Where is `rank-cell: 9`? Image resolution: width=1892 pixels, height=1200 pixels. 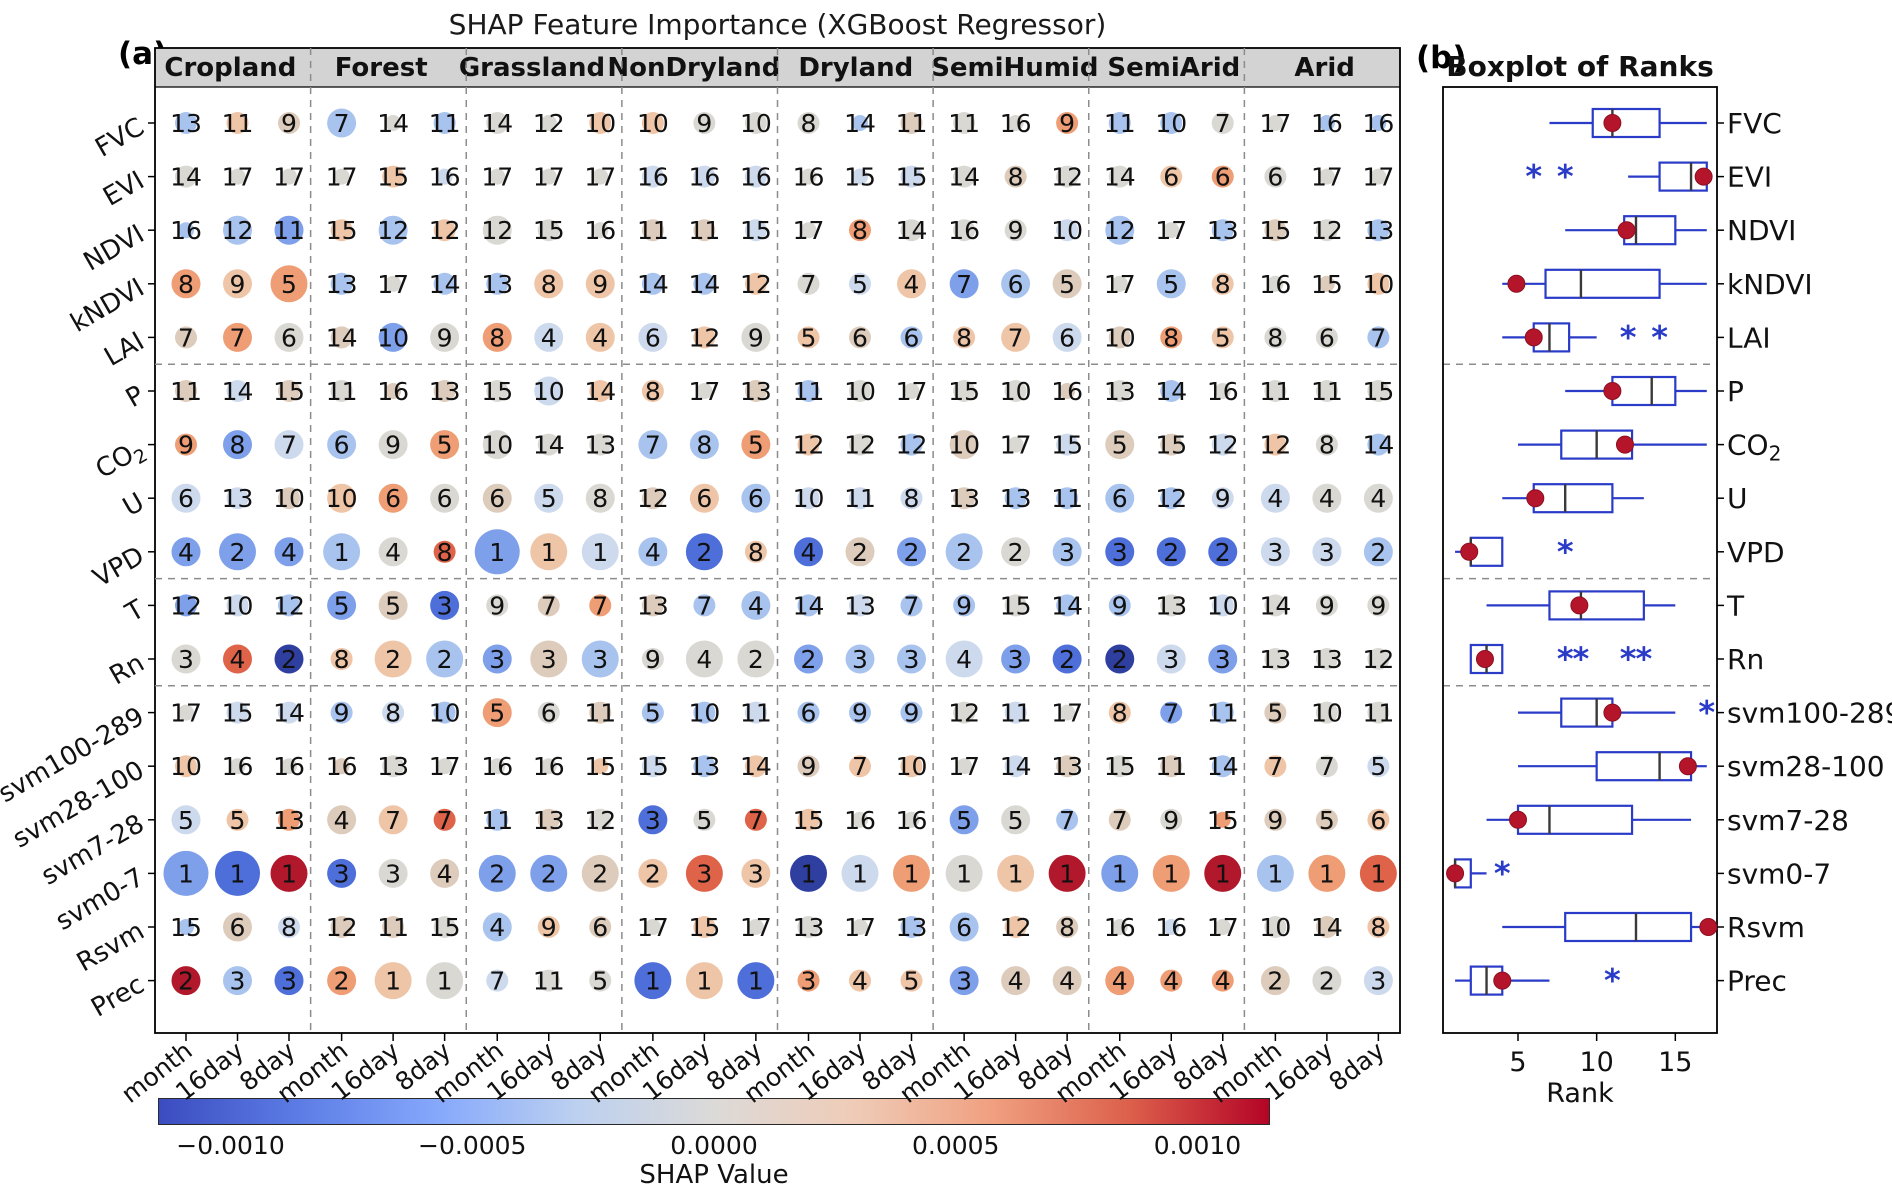
rank-cell: 9 is located at coordinates (912, 713).